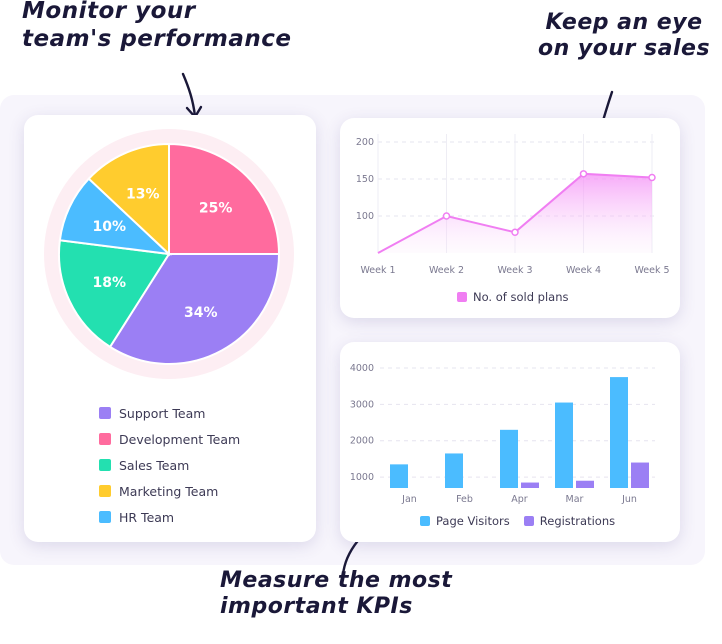  Describe the element at coordinates (409, 499) in the screenshot. I see `bar-x-tick: Jan` at that location.